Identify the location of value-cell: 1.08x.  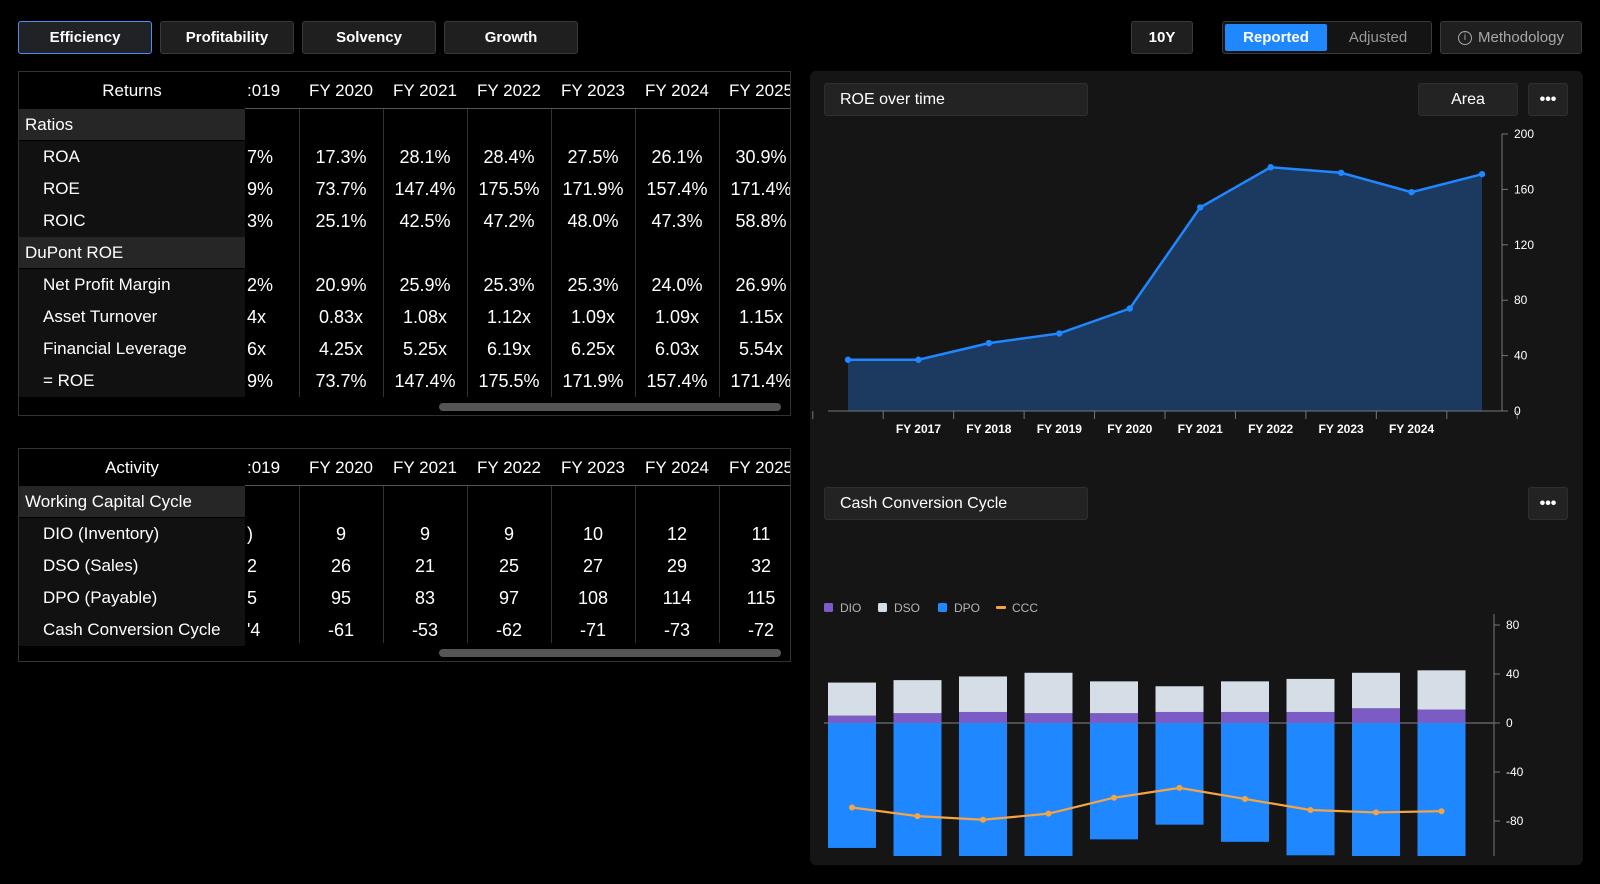
(425, 316).